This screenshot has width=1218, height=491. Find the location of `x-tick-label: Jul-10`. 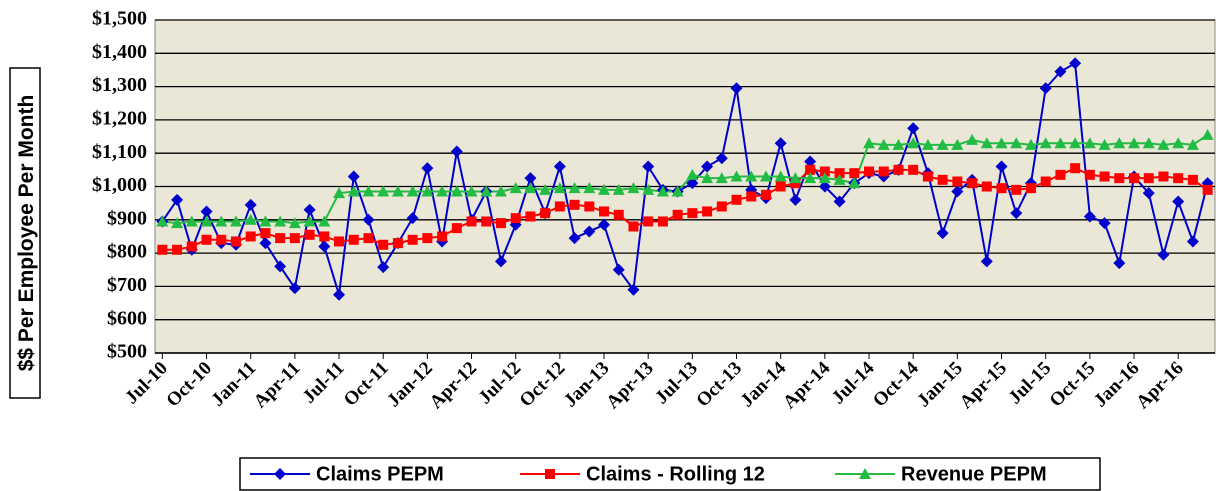

x-tick-label: Jul-10 is located at coordinates (146, 383).